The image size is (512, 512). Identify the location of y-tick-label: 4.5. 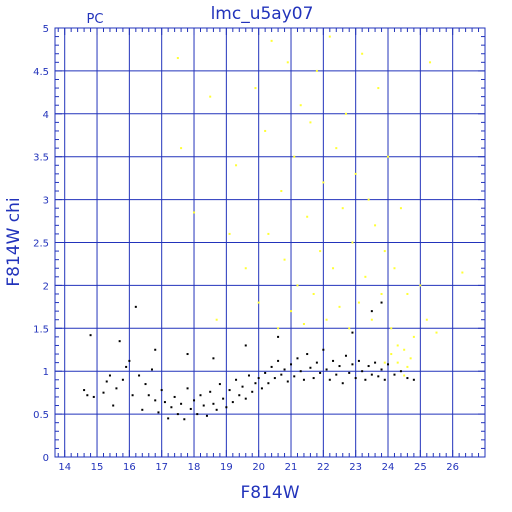
(41, 72).